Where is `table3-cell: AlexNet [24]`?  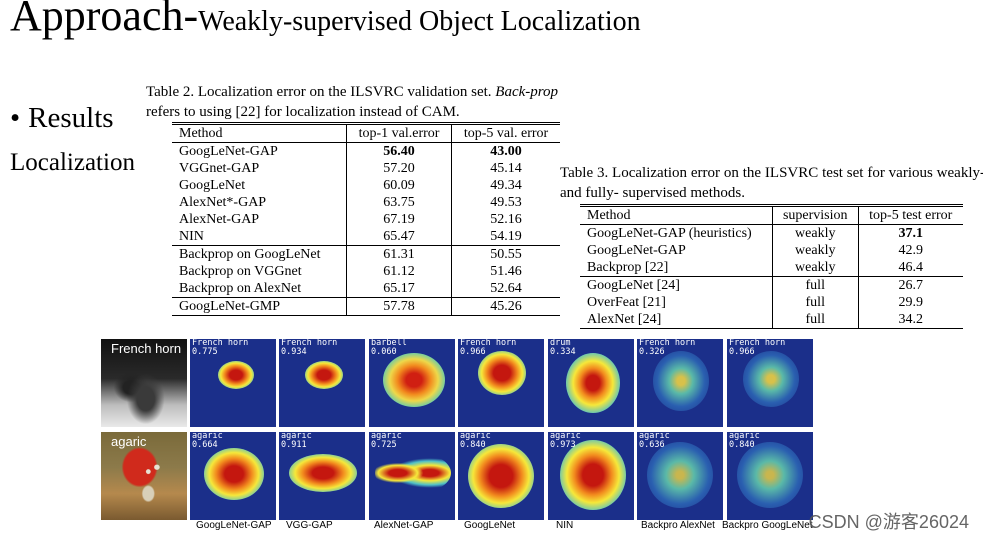 table3-cell: AlexNet [24] is located at coordinates (624, 319).